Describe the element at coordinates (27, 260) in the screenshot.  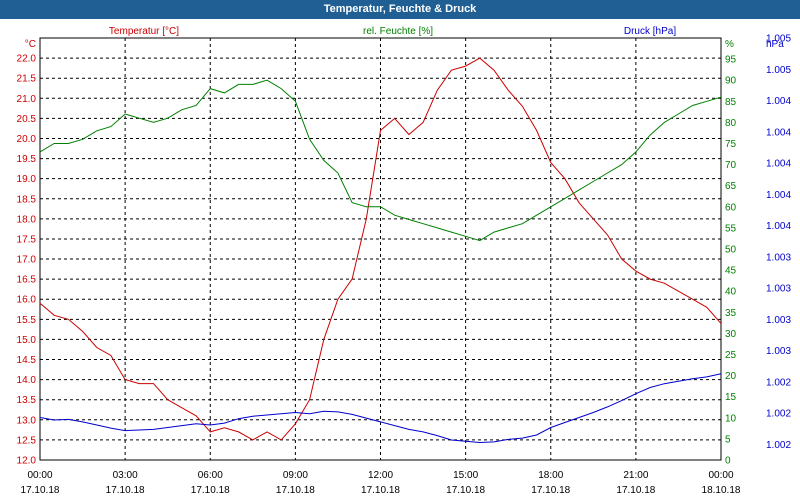
I see `temperature-tick-label: 17.0` at that location.